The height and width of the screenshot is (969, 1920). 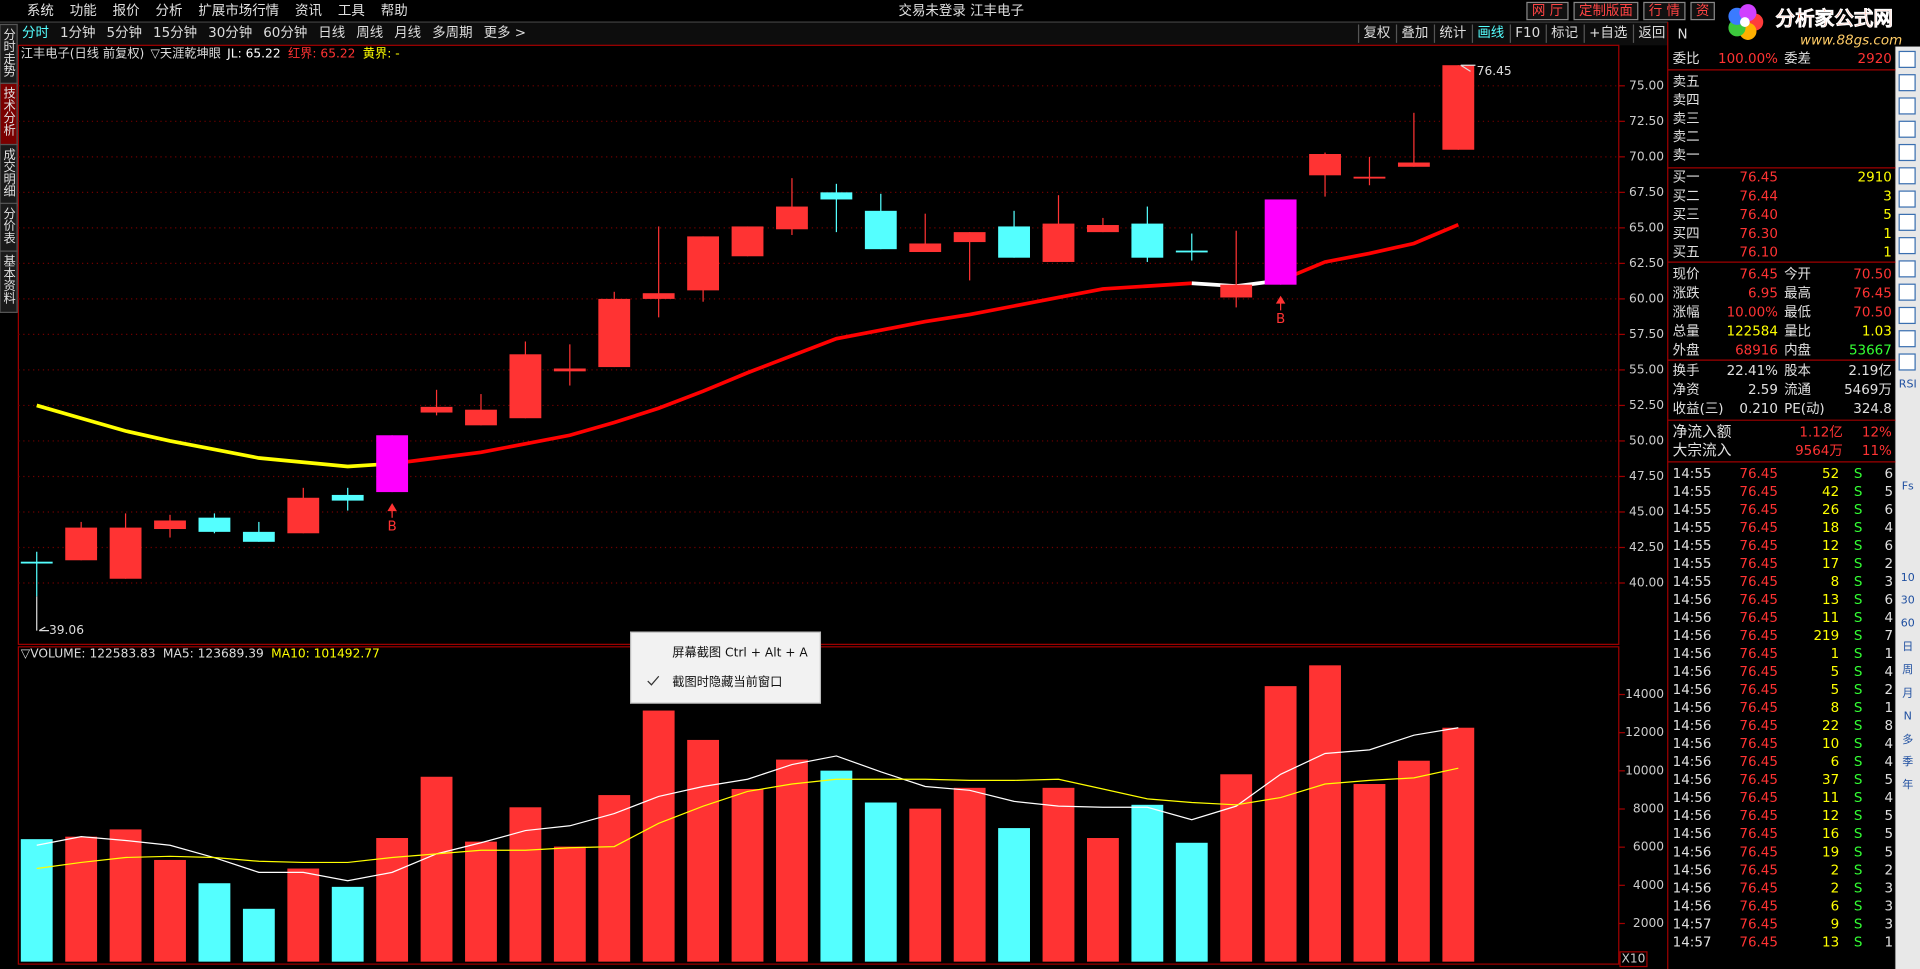 I want to click on y-tick-label: 12000, so click(x=1644, y=732).